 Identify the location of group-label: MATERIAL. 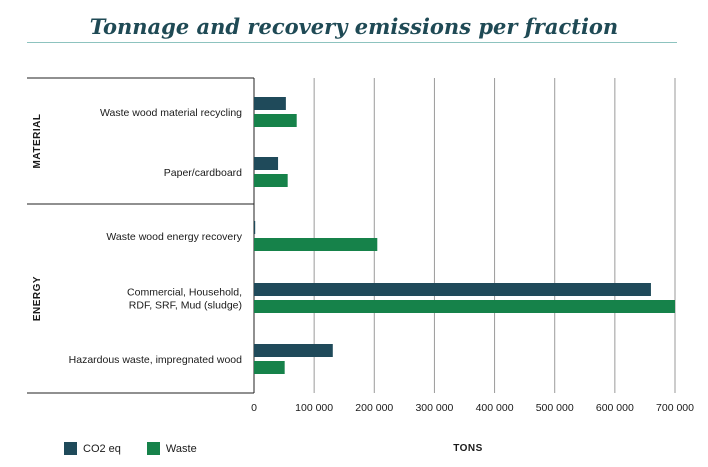
(37, 141).